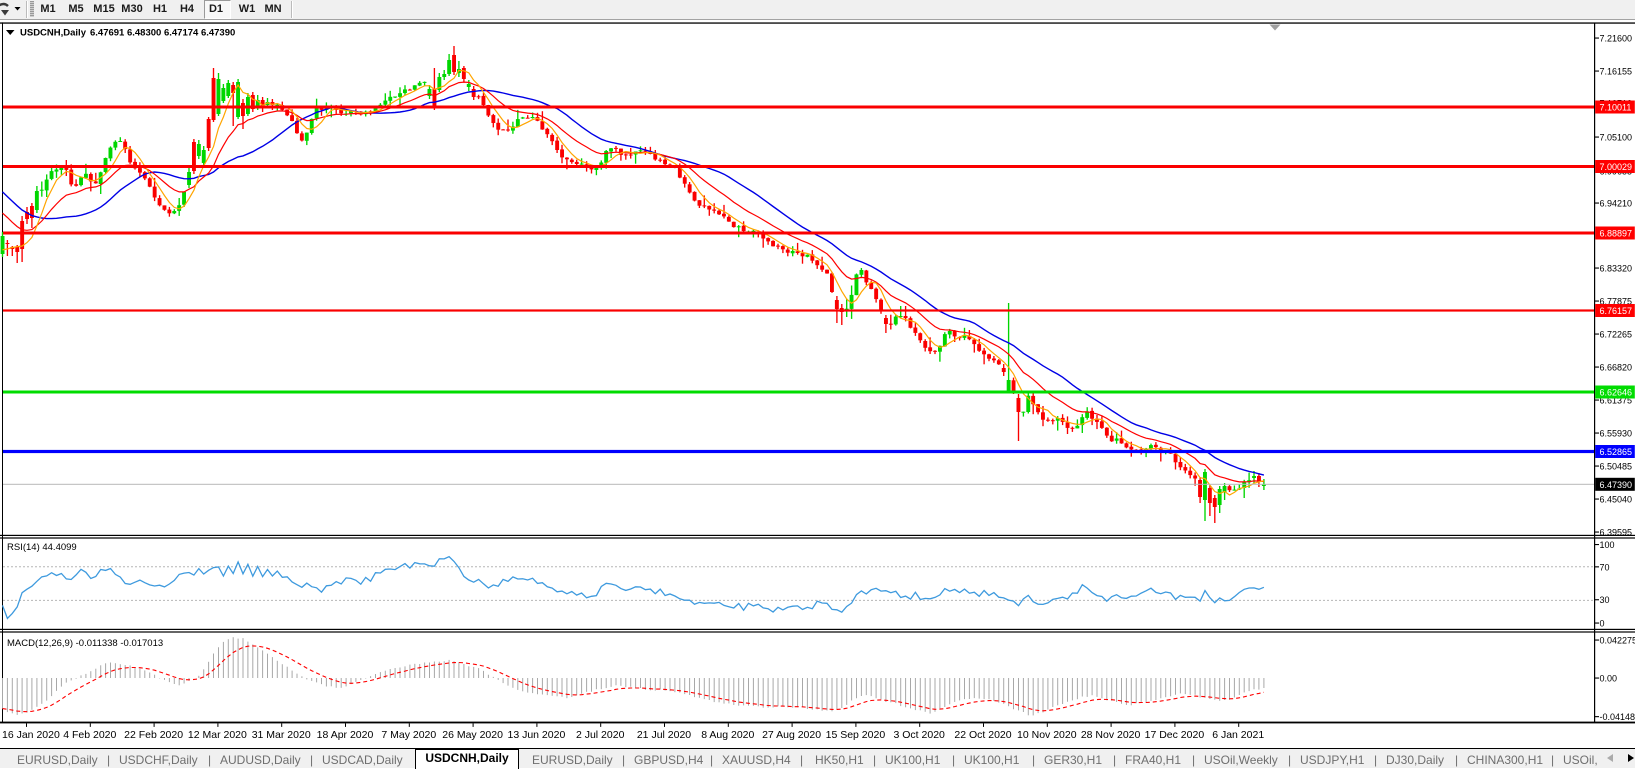 Image resolution: width=1635 pixels, height=769 pixels. I want to click on svg-text: 0.042275, so click(1617, 641).